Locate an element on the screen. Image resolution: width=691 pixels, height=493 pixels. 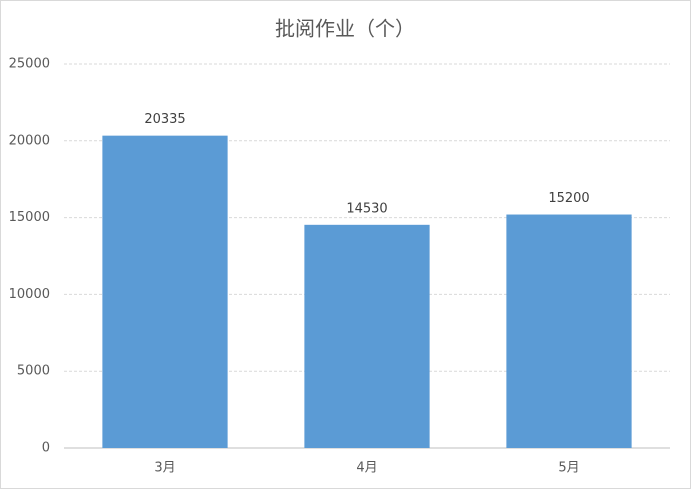
y-tick-label: 25000 is located at coordinates (29, 64).